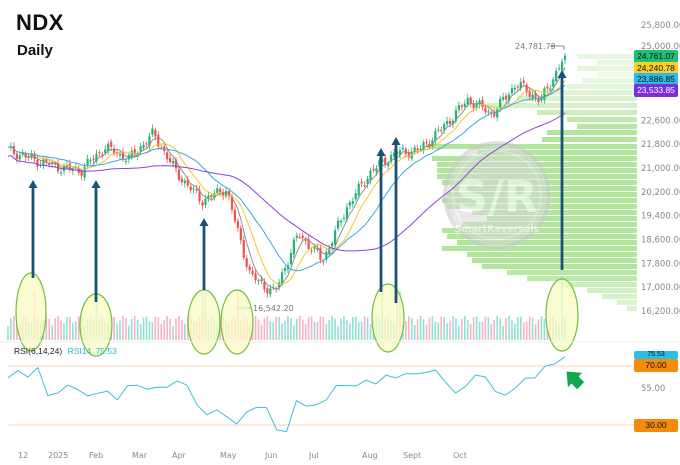  Describe the element at coordinates (242, 455) in the screenshot. I see `time-axis: 12 2025 Feb Mar Apr May Jun Jul Aug Sept Oct` at that location.